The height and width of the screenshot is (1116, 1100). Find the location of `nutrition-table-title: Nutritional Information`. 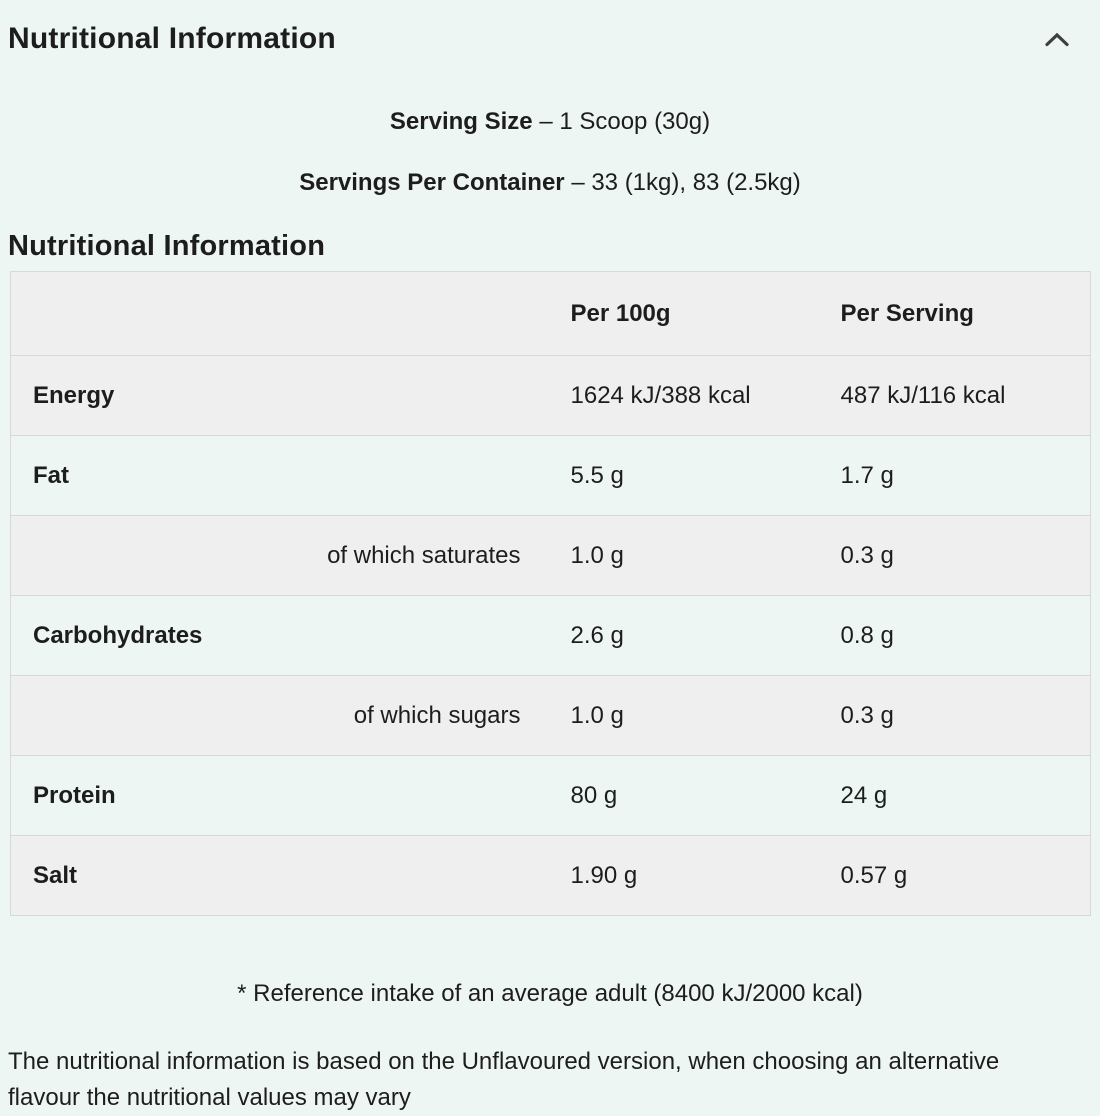

nutrition-table-title: Nutritional Information is located at coordinates (167, 246).